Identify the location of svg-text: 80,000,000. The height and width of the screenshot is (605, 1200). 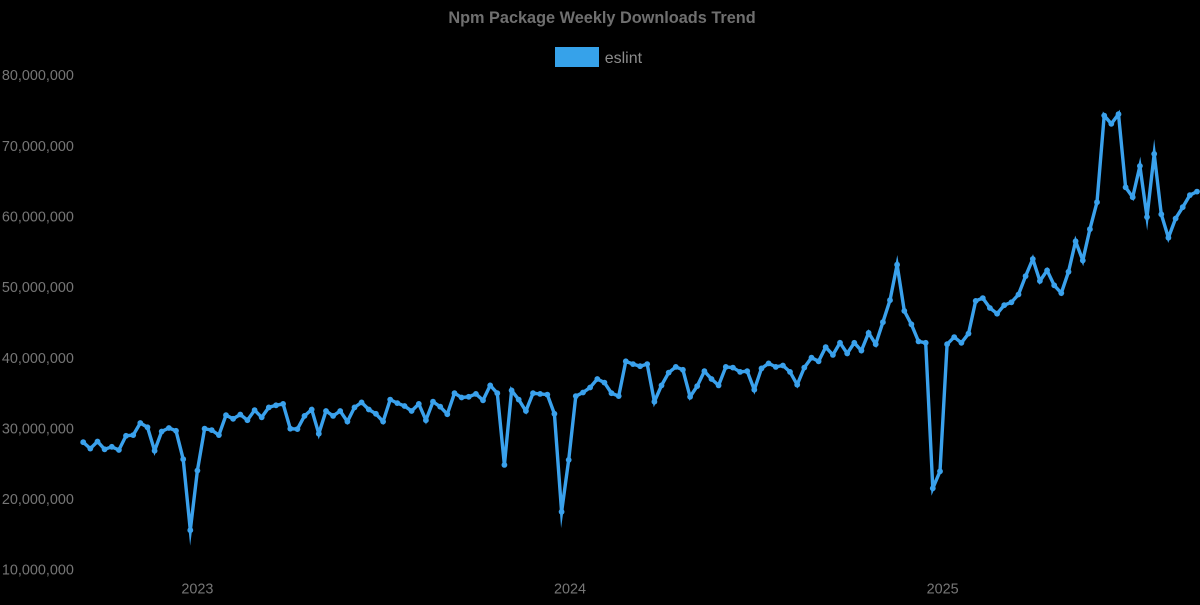
(38, 76).